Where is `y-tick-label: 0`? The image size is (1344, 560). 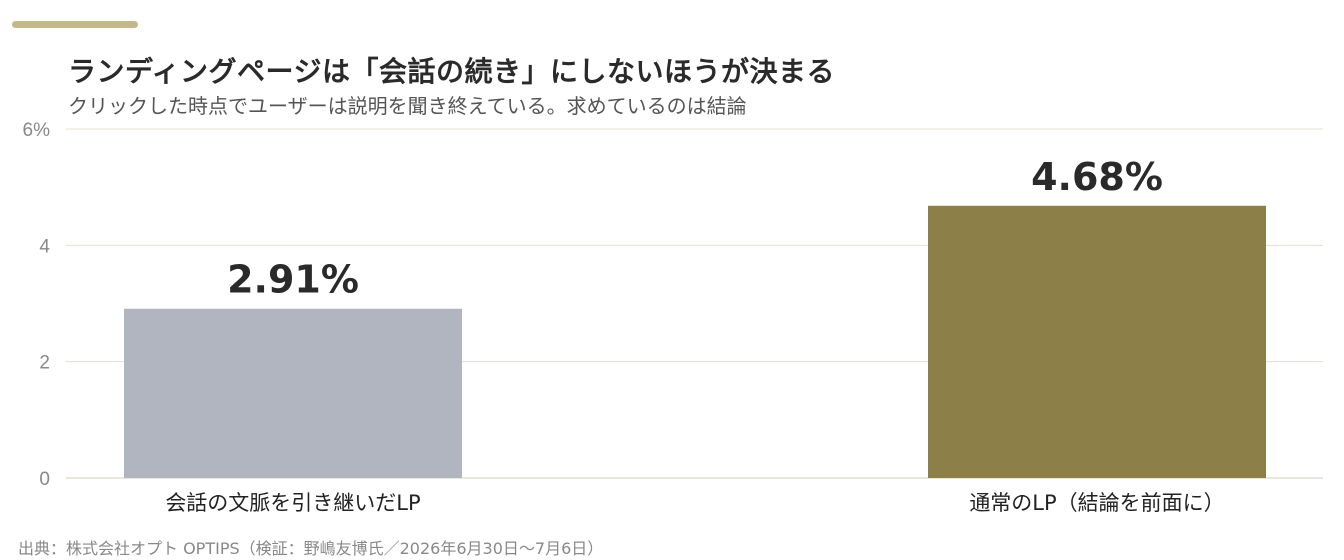
y-tick-label: 0 is located at coordinates (44, 479).